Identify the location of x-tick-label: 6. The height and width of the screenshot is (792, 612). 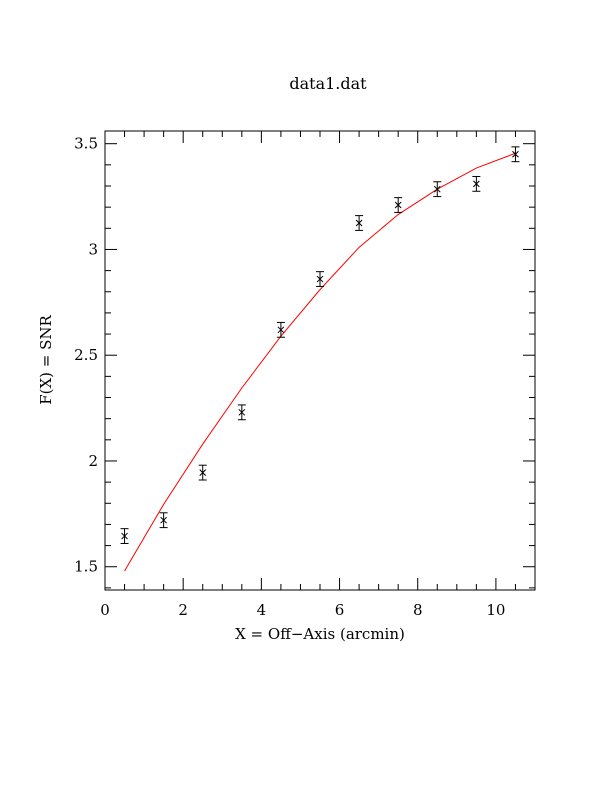
(340, 610).